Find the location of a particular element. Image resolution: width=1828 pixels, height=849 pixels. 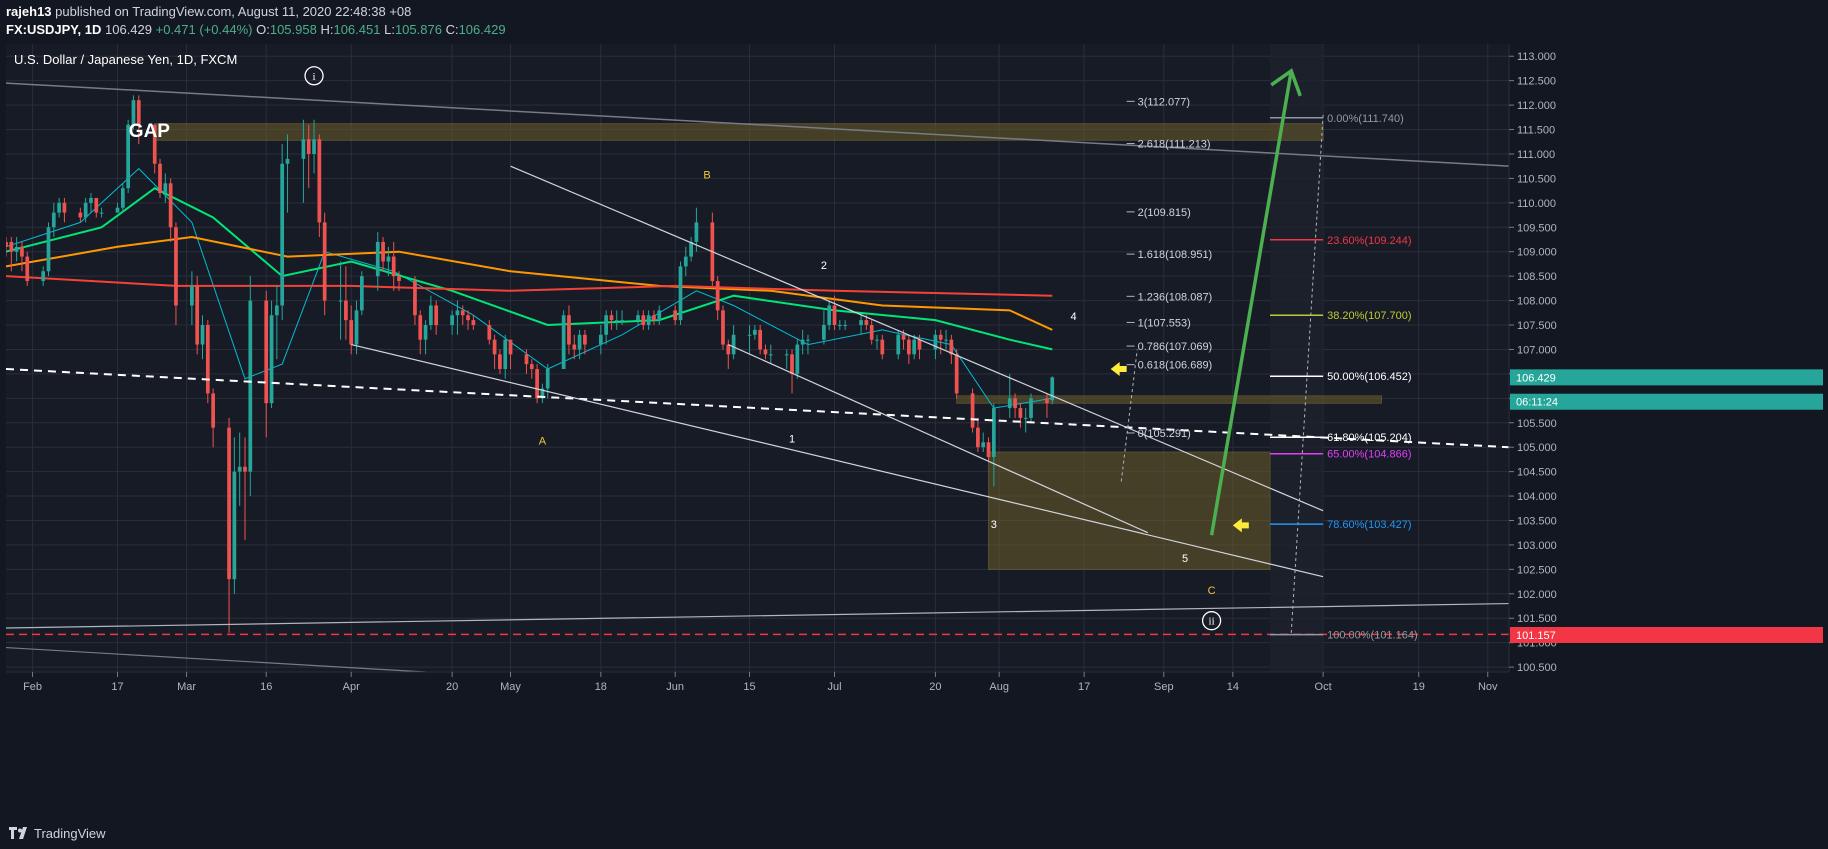

fib-retracement-label: 23.60%(109.244) is located at coordinates (1369, 241).